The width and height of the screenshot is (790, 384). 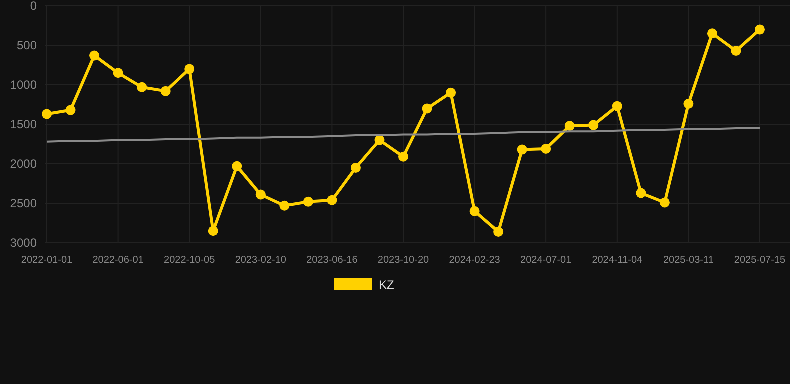 I want to click on y-tick-label: 1500, so click(x=24, y=125).